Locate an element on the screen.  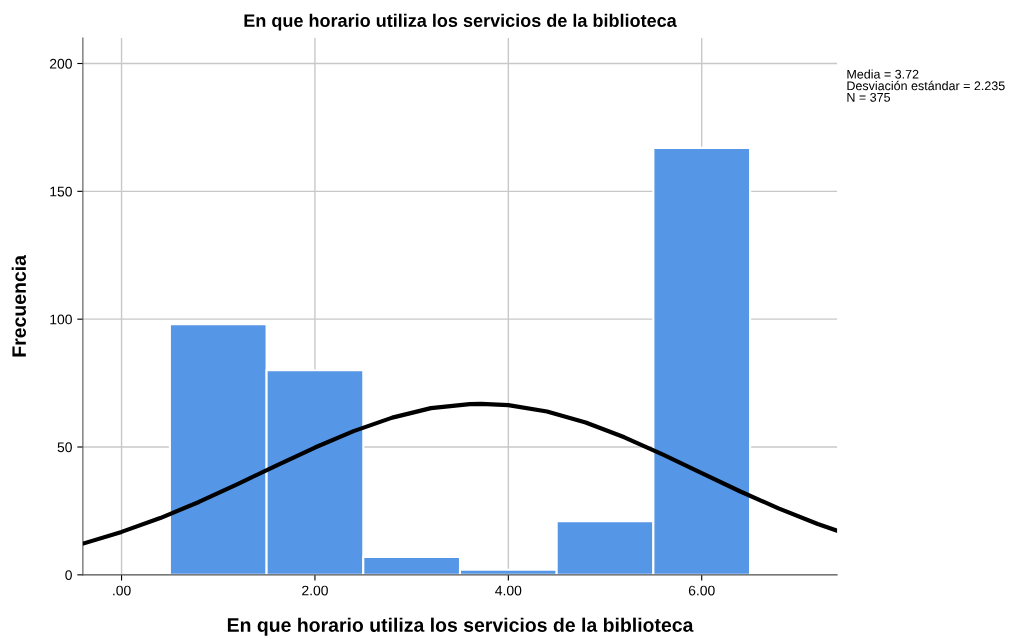
x-axis-title: En que horario utiliza los servicios de la biblioteca is located at coordinates (460, 626).